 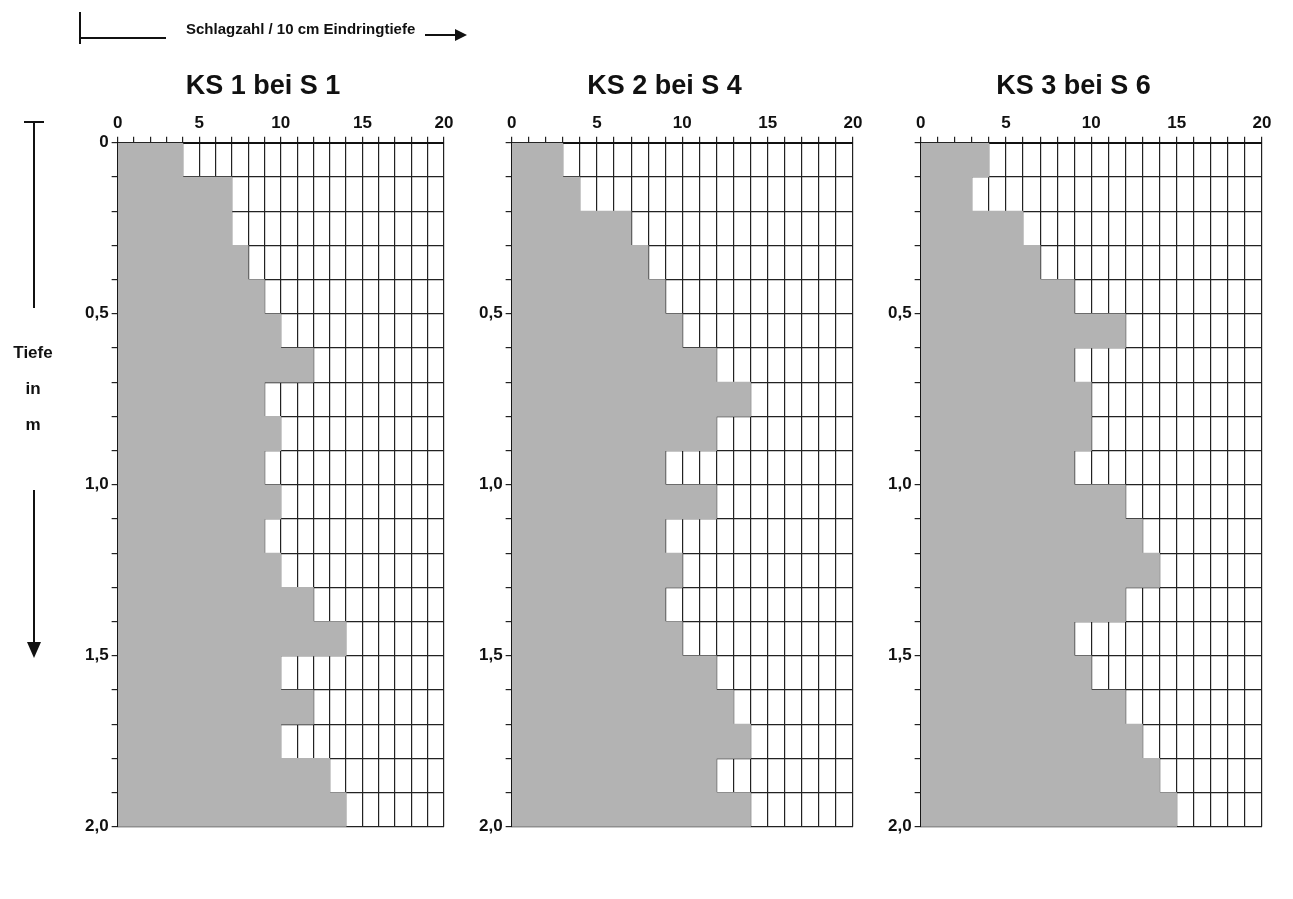 What do you see at coordinates (263, 84) in the screenshot?
I see `chart-title: KS 1 bei S 1` at bounding box center [263, 84].